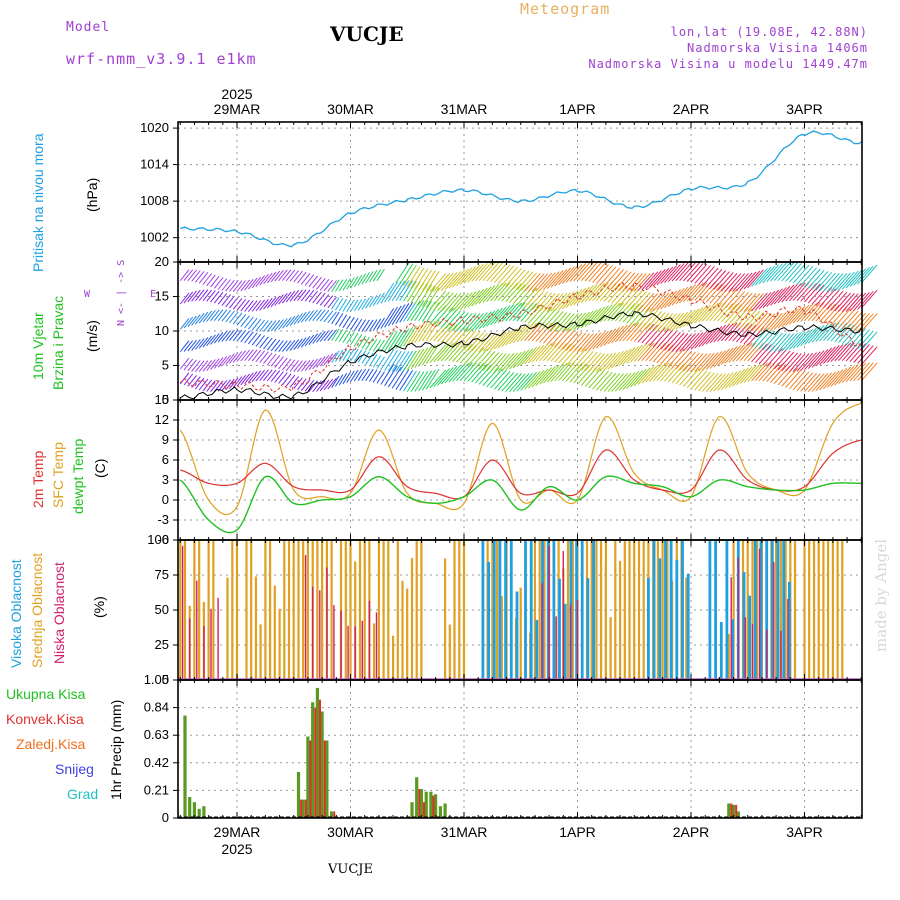  Describe the element at coordinates (156, 762) in the screenshot. I see `ytick-label-precip: 0.42` at that location.